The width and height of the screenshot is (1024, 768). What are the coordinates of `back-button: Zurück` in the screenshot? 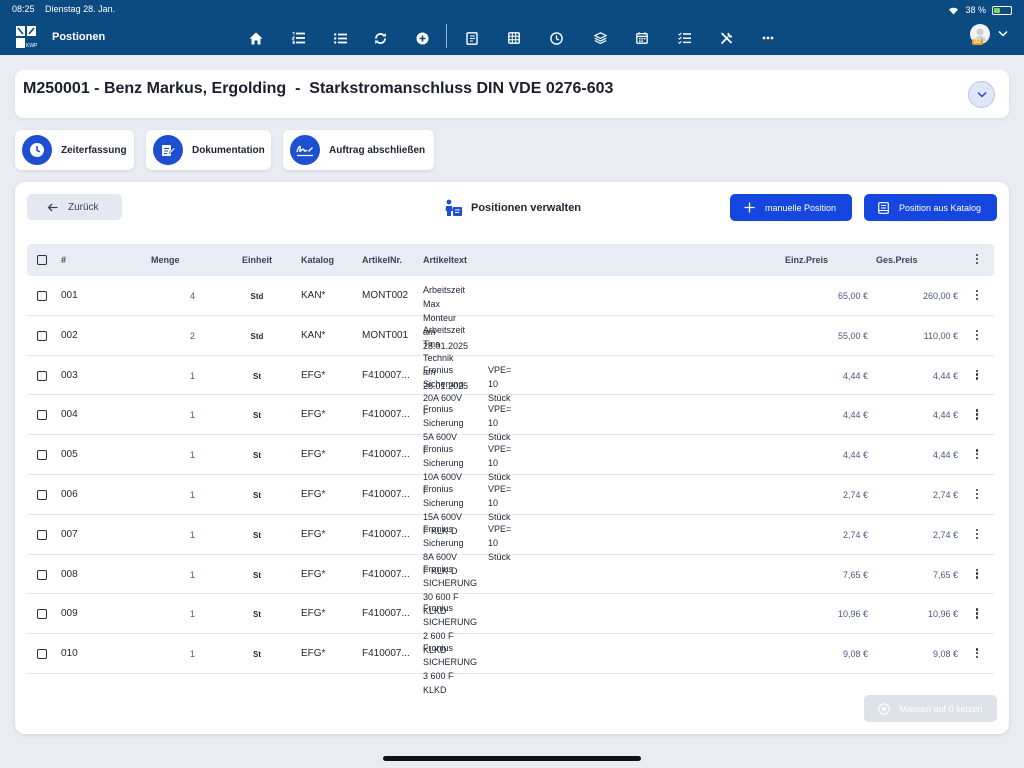 It's located at (74, 207).